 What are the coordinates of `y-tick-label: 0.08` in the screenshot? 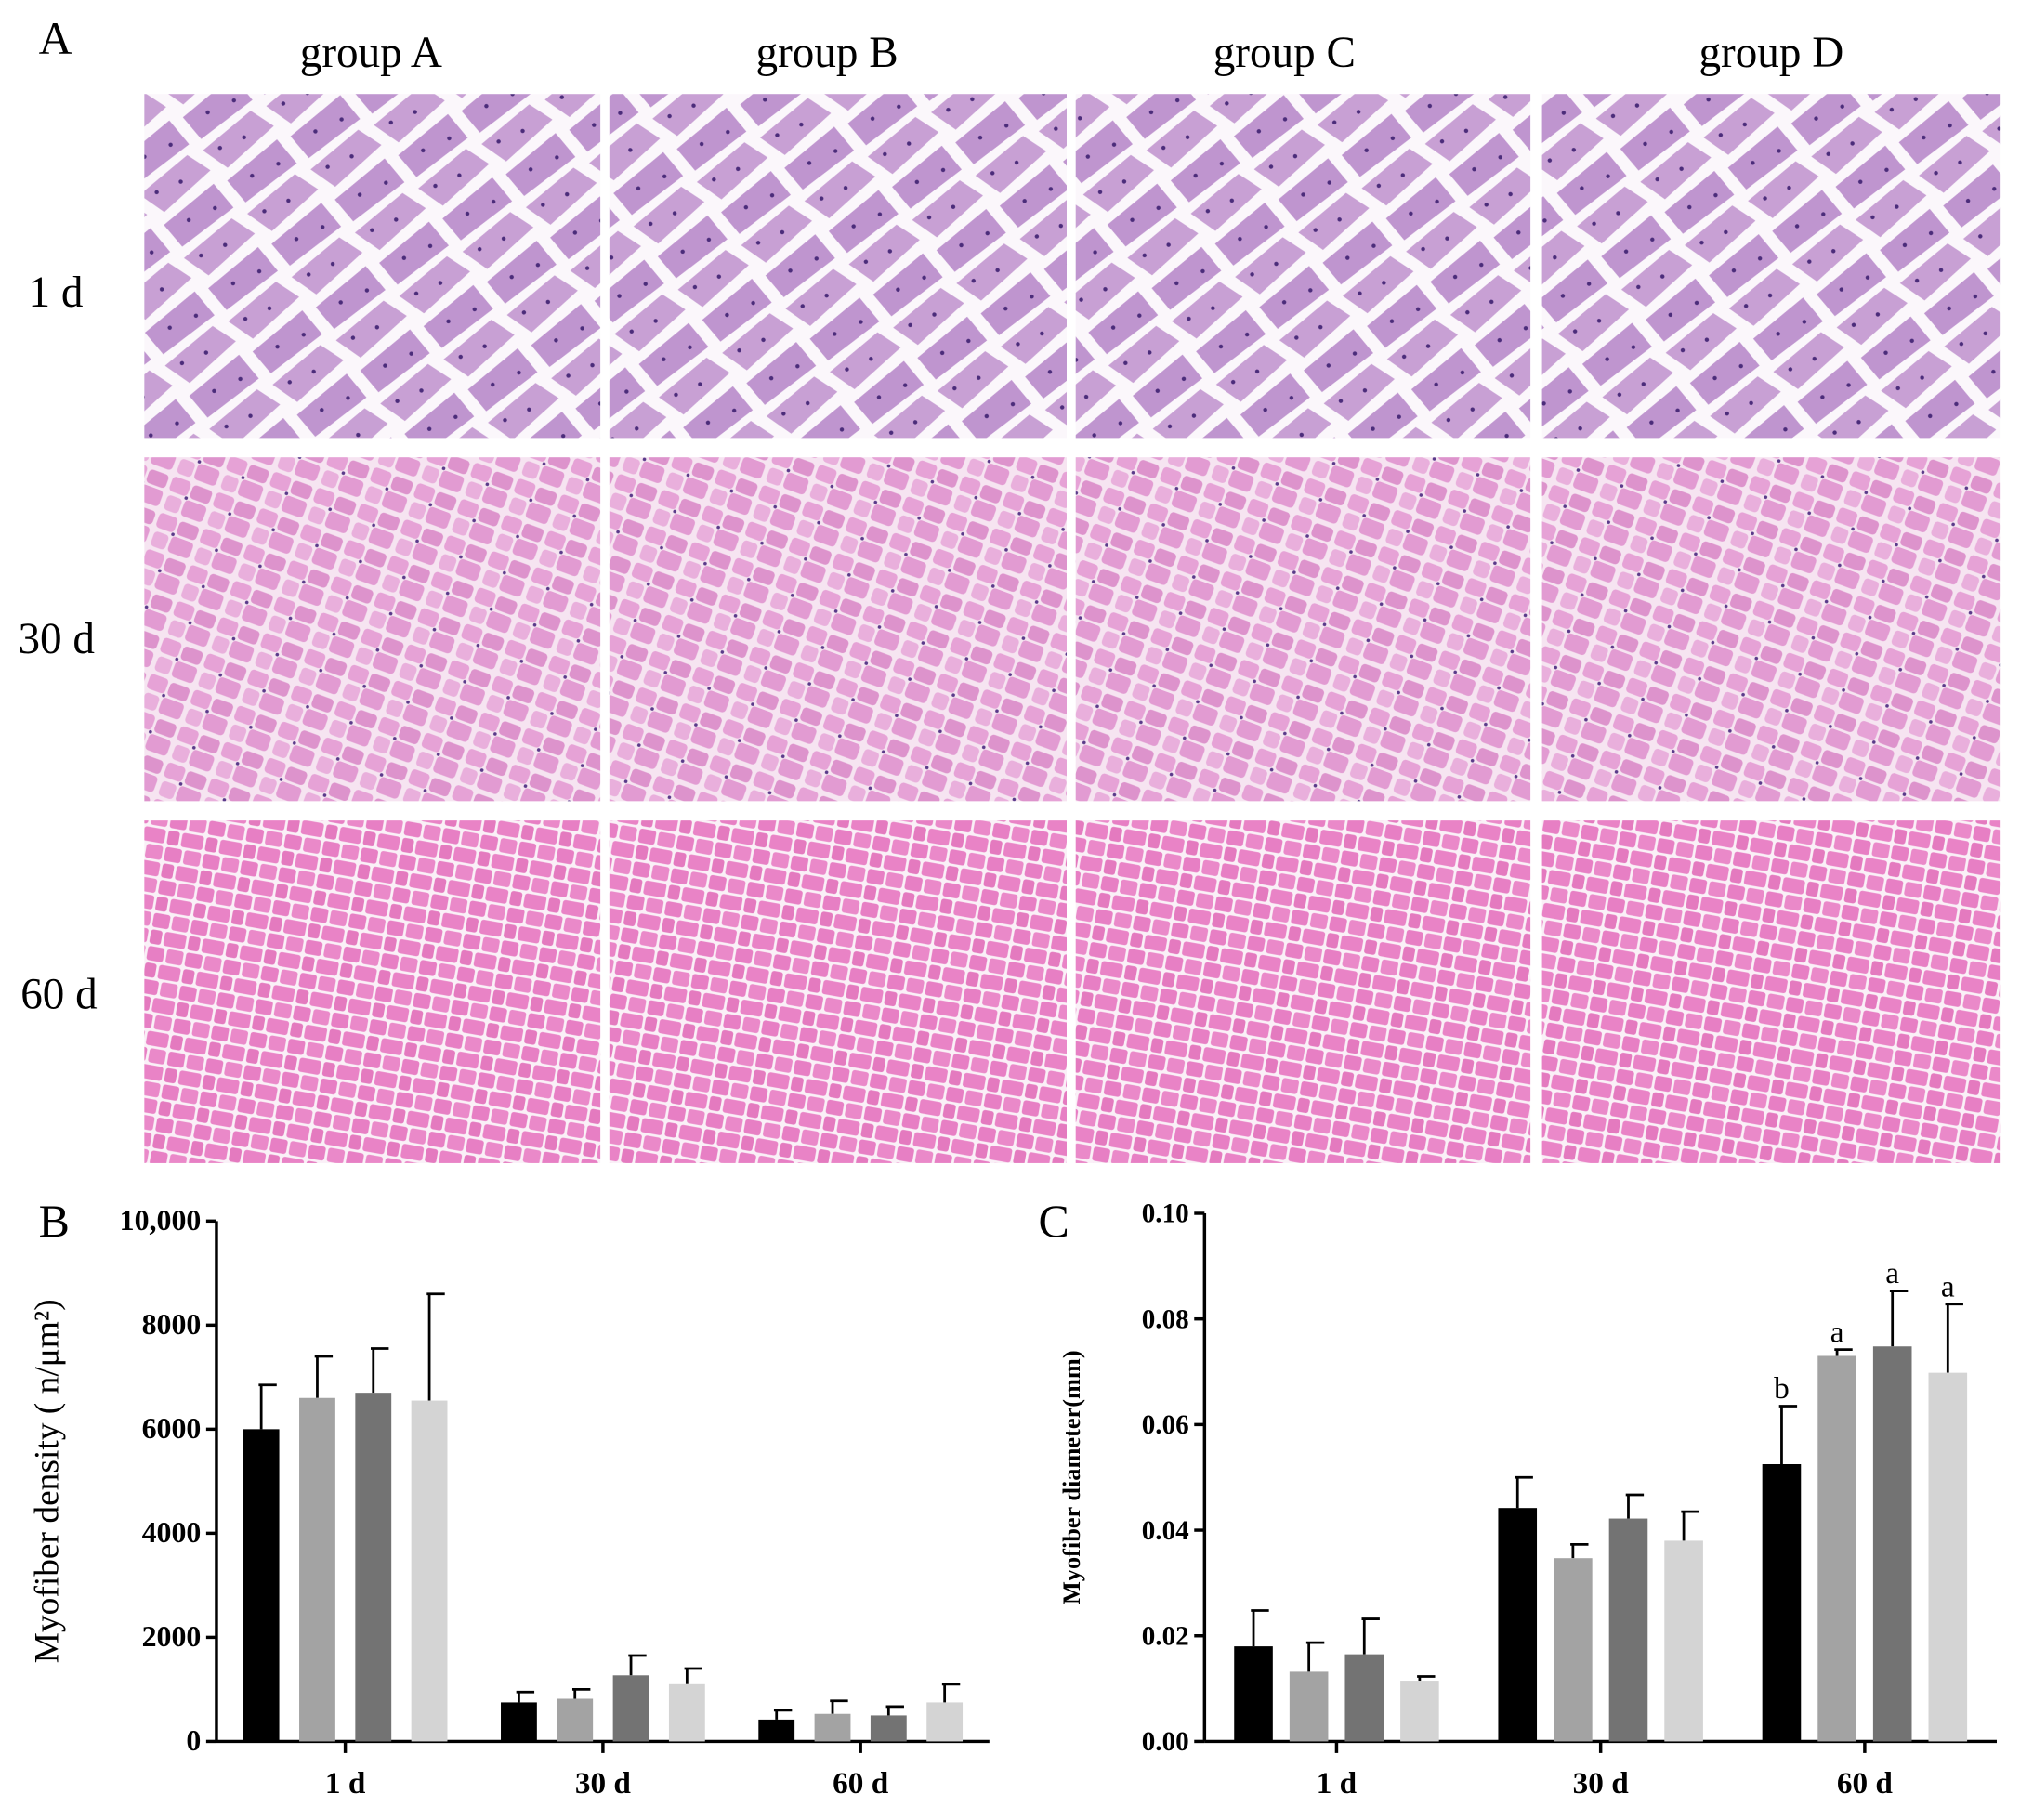 It's located at (1165, 1319).